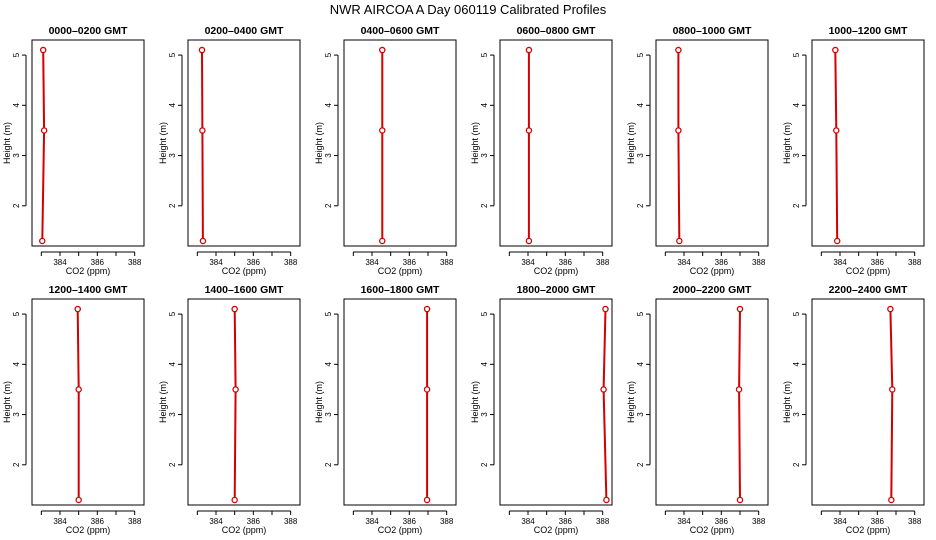 Image resolution: width=936 pixels, height=540 pixels. Describe the element at coordinates (712, 31) in the screenshot. I see `panel-title: 0800–1000 GMT` at that location.